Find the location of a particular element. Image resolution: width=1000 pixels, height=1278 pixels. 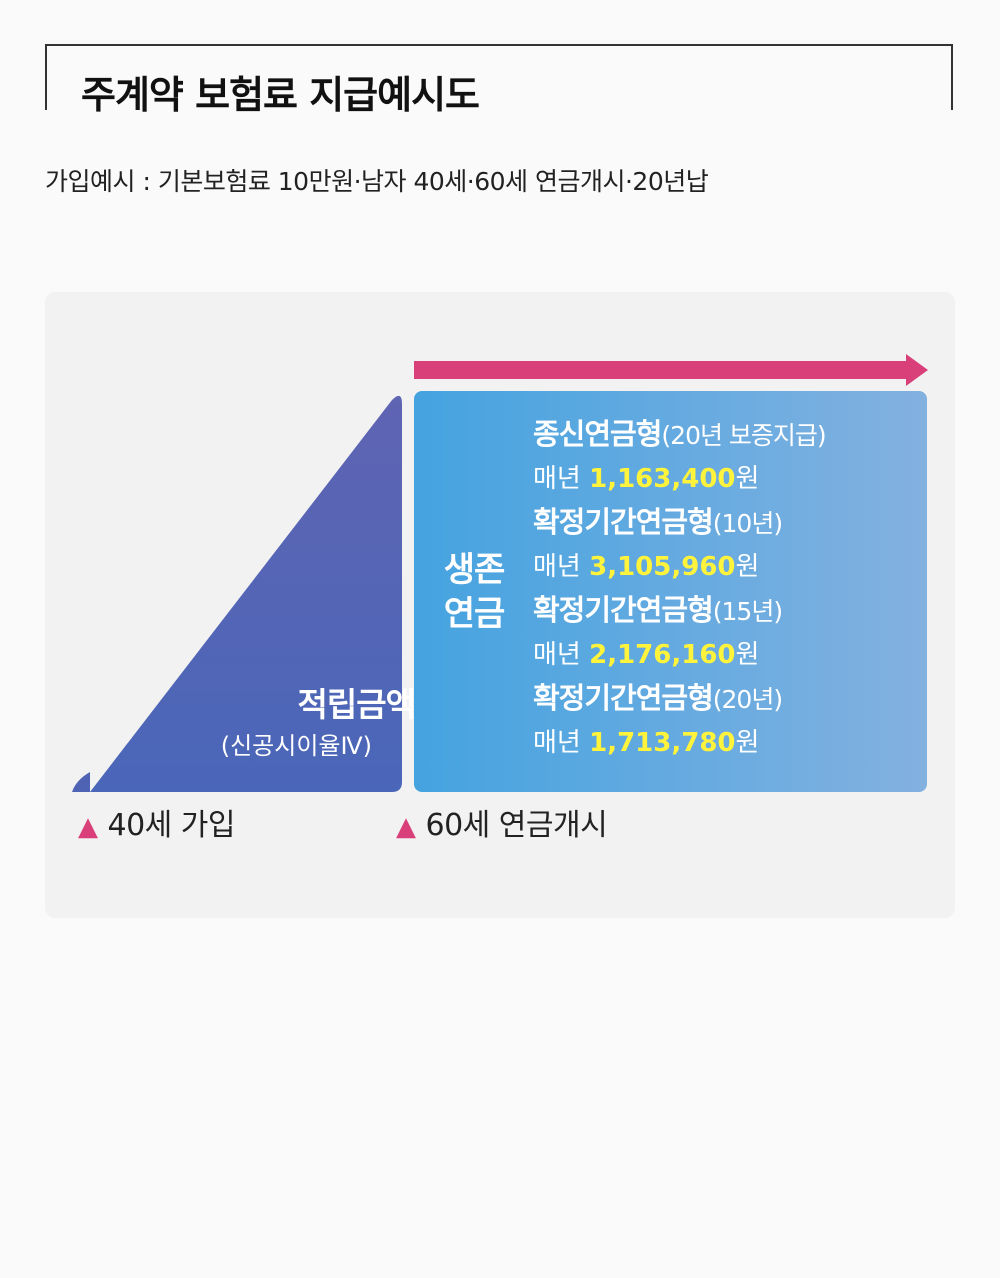

pension-start-label: 60세 연금개시 is located at coordinates (516, 825).